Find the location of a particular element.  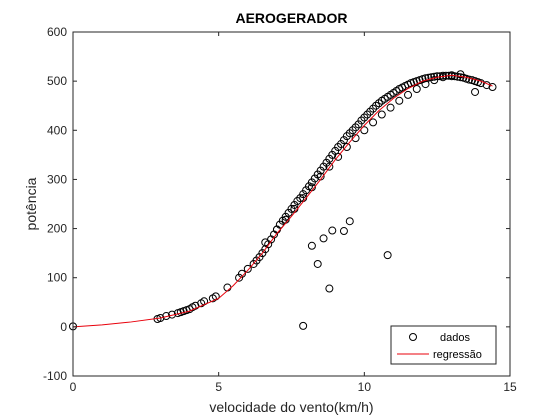

legend-marker-dados is located at coordinates (413, 337).